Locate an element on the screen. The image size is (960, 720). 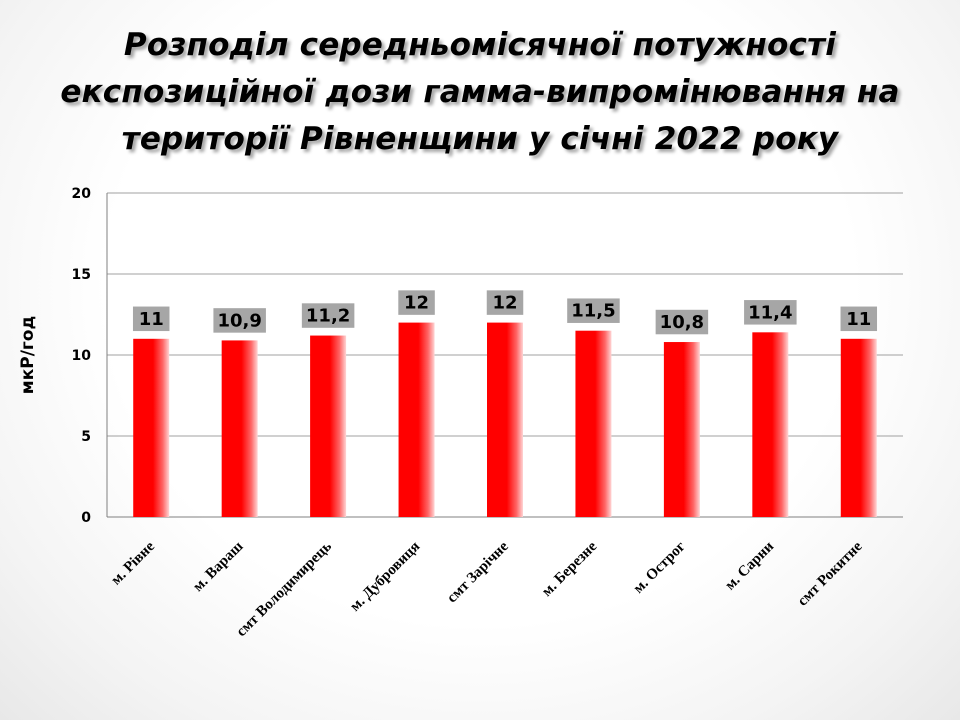
x-tick-label: м. Острог is located at coordinates (660, 567).